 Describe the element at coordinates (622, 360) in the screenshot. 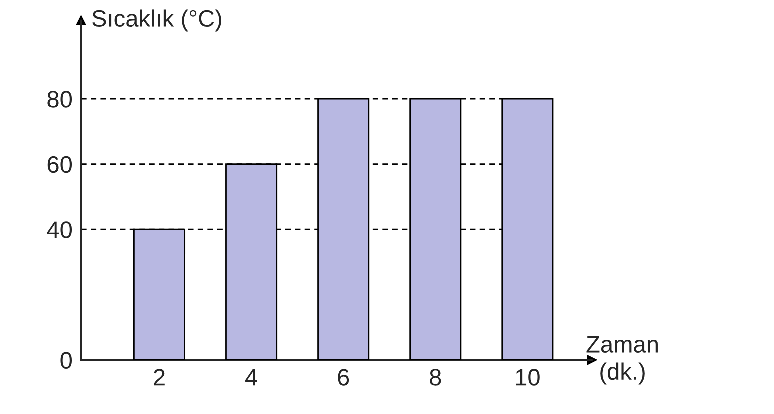

I see `x-axis-title: Zaman (dk.)` at that location.